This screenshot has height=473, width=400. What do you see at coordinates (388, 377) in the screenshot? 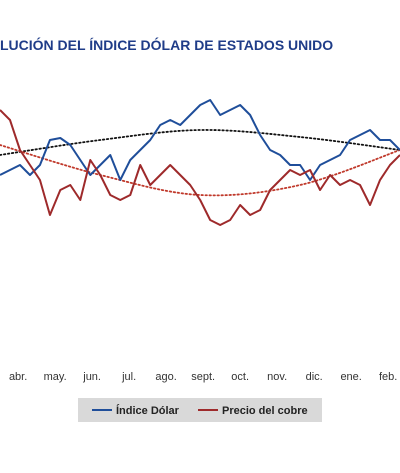
I see `x-tick-label: feb.` at bounding box center [388, 377].